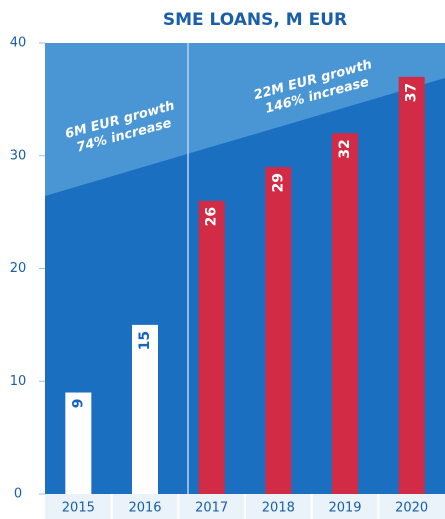 This screenshot has width=445, height=519. Describe the element at coordinates (211, 508) in the screenshot. I see `x-tick-label: 2017` at that location.